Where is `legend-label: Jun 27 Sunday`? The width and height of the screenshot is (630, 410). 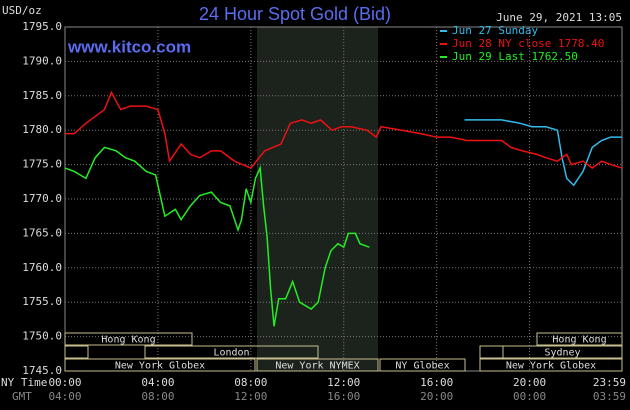
legend-label: Jun 27 Sunday is located at coordinates (495, 30).